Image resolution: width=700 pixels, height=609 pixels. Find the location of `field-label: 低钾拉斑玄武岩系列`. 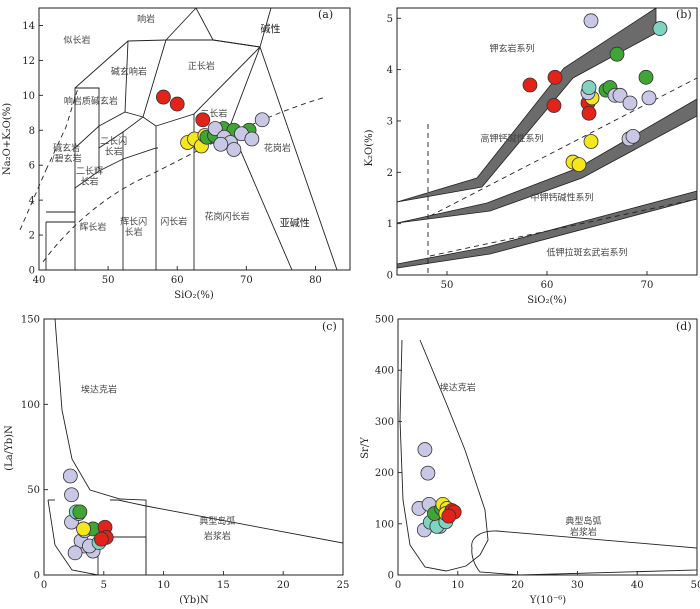

field-label: 低钾拉斑玄武岩系列 is located at coordinates (586, 252).